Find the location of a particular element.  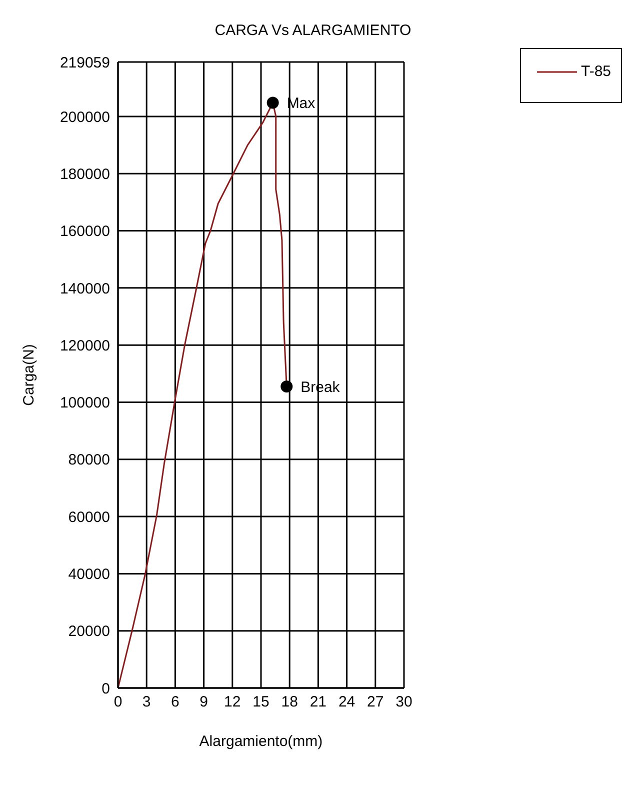

x-tick-label: 18 is located at coordinates (289, 702).